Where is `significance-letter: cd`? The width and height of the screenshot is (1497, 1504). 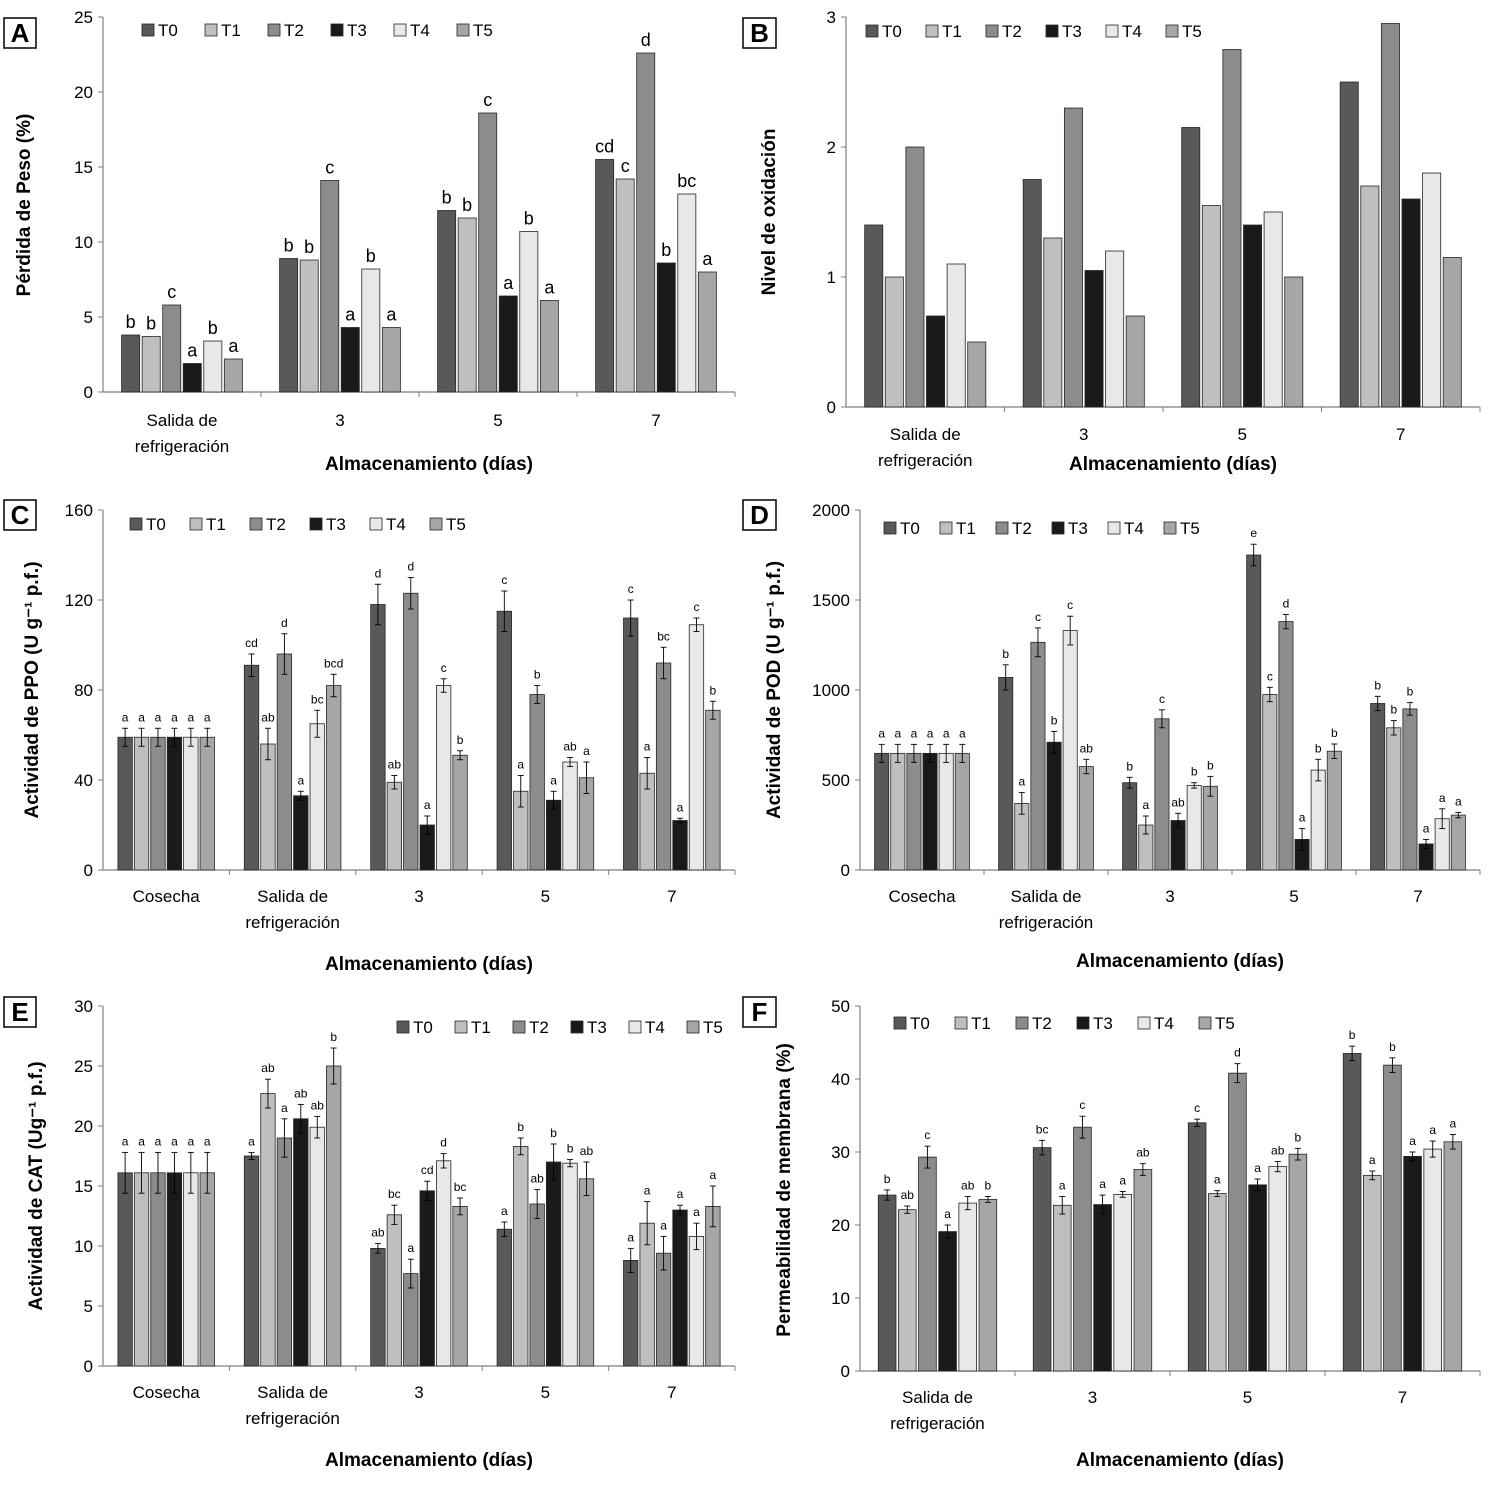 significance-letter: cd is located at coordinates (604, 147).